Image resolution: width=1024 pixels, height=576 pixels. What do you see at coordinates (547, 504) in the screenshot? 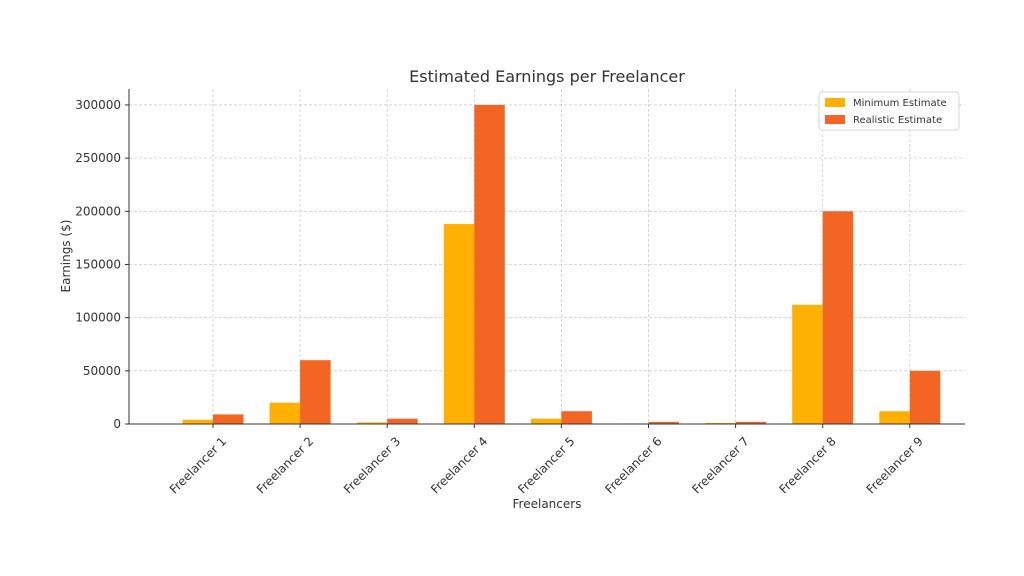
I see `x-axis-label: Freelancers` at bounding box center [547, 504].